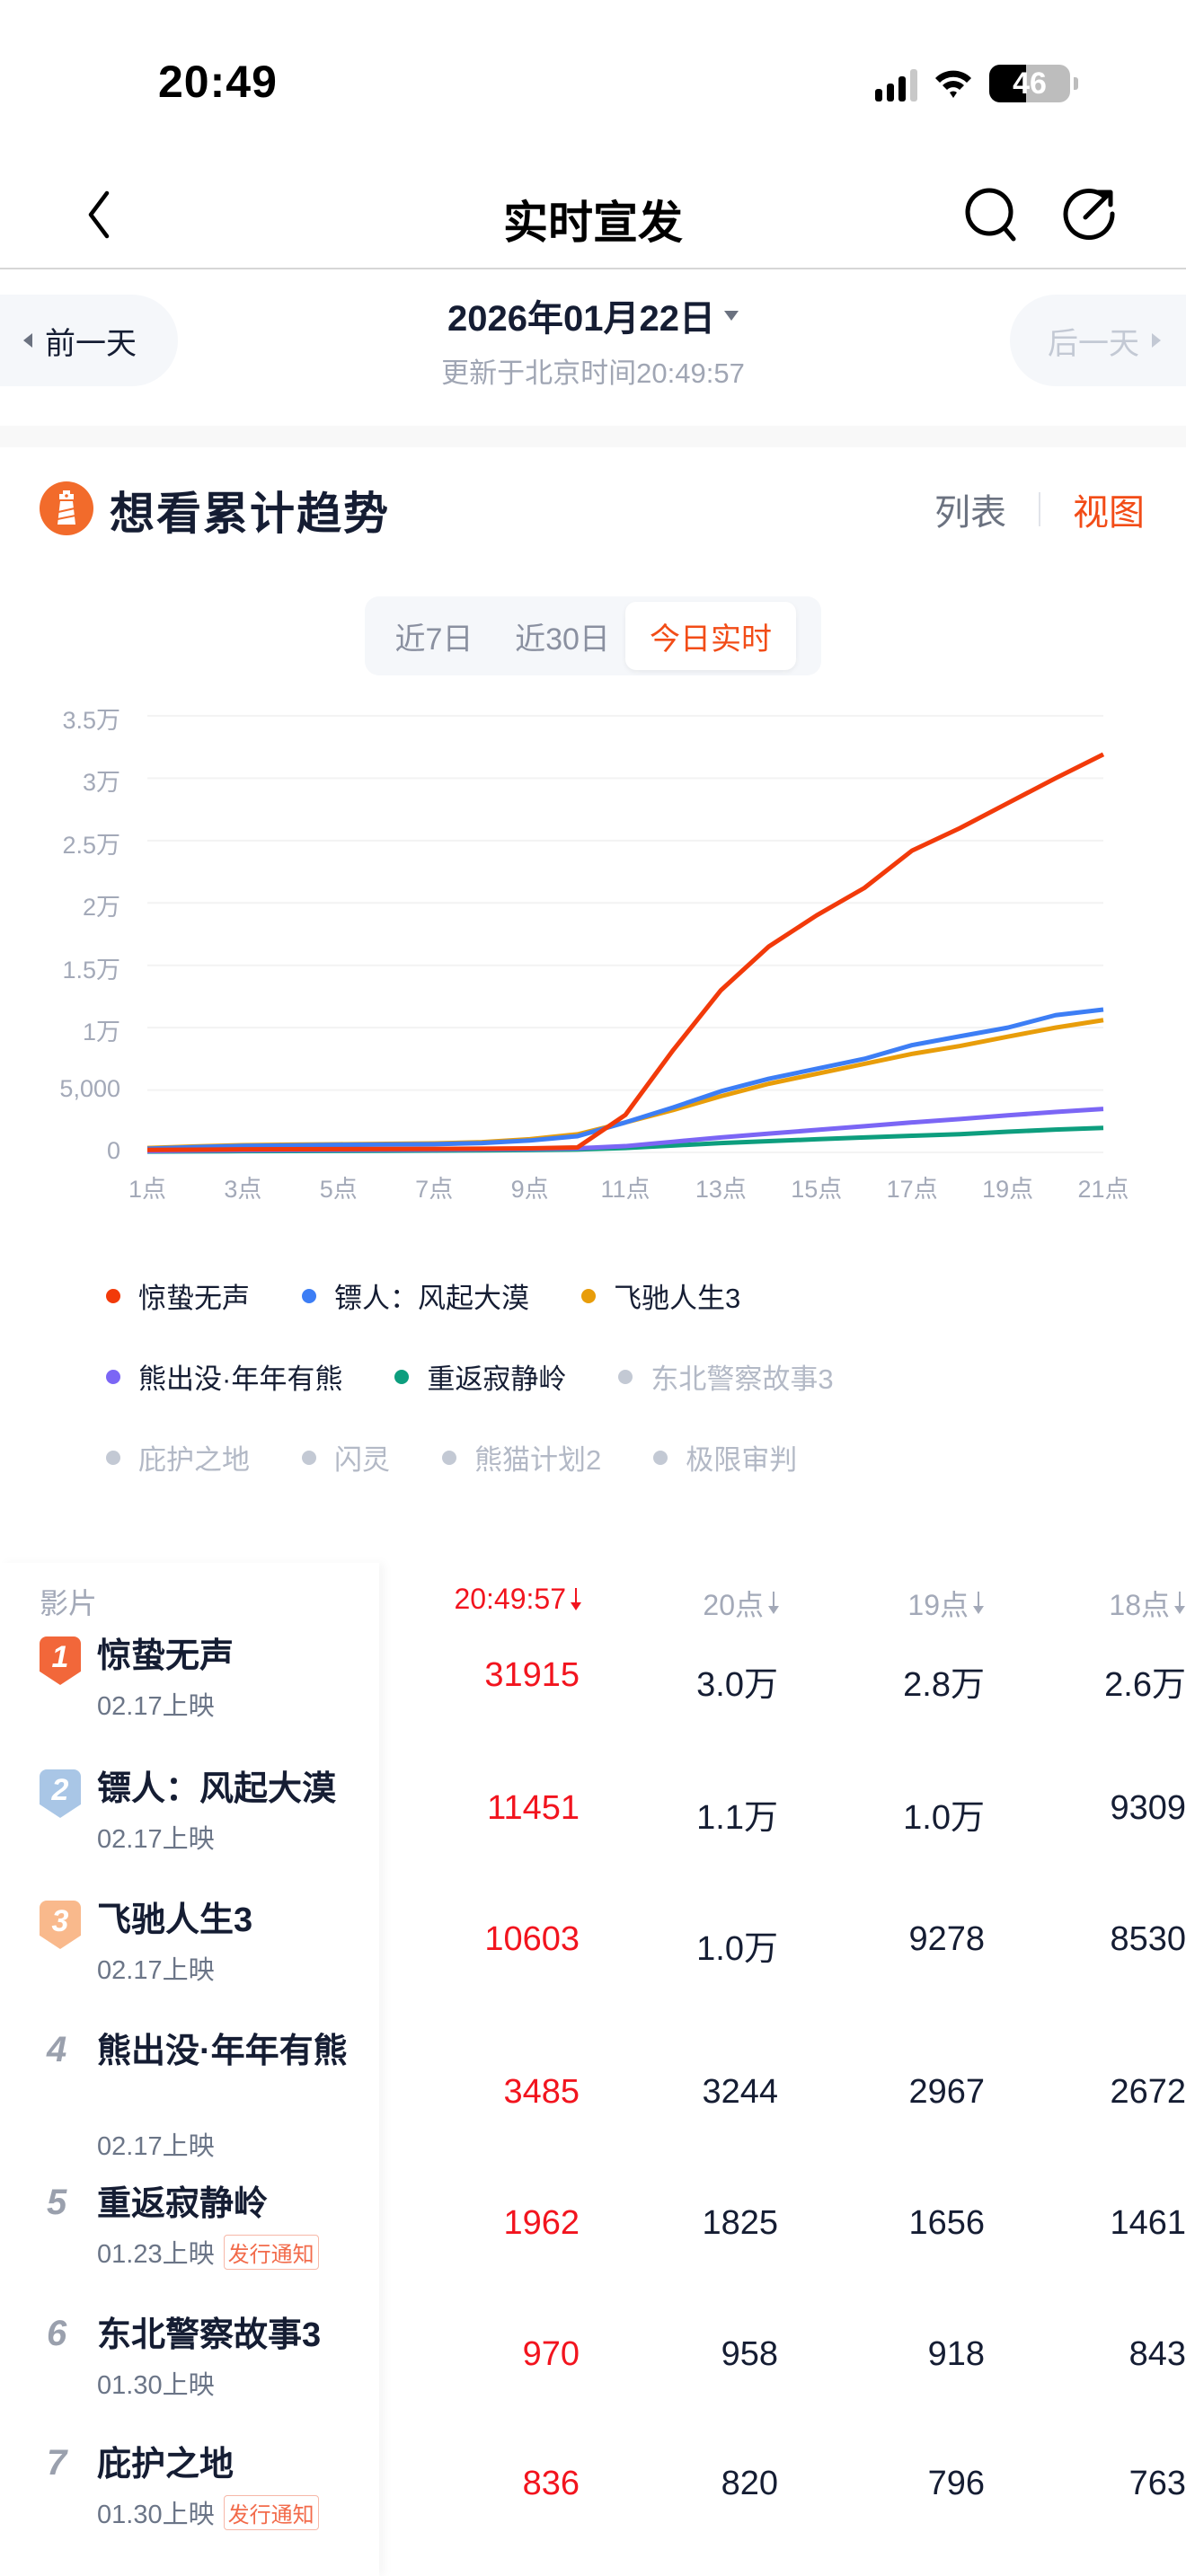 The image size is (1186, 2576). I want to click on legend-item: 飞驰人生3, so click(660, 1295).